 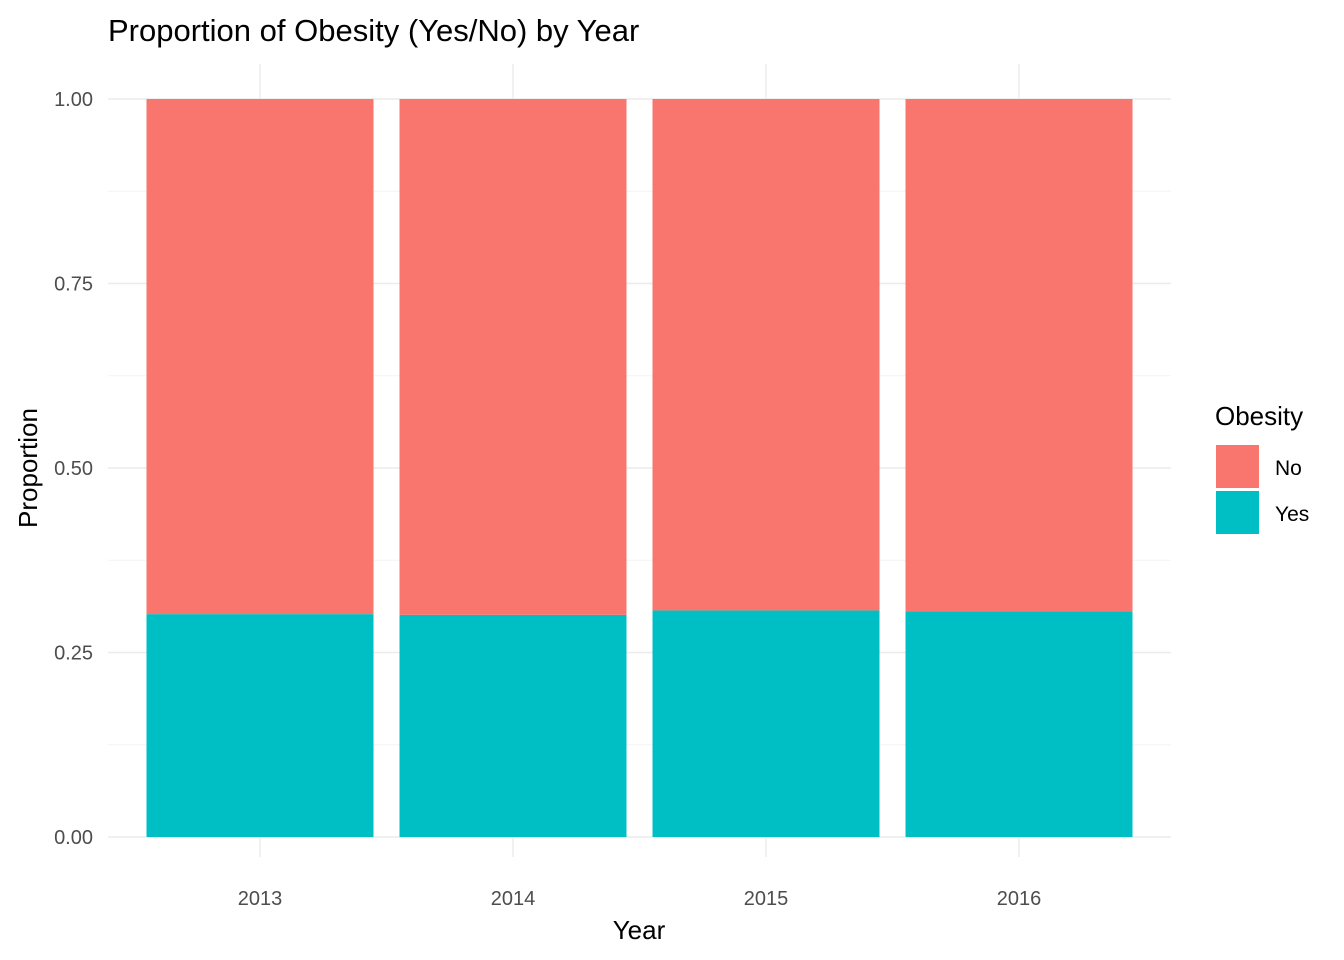 What do you see at coordinates (766, 899) in the screenshot?
I see `x-tick-label: 2015` at bounding box center [766, 899].